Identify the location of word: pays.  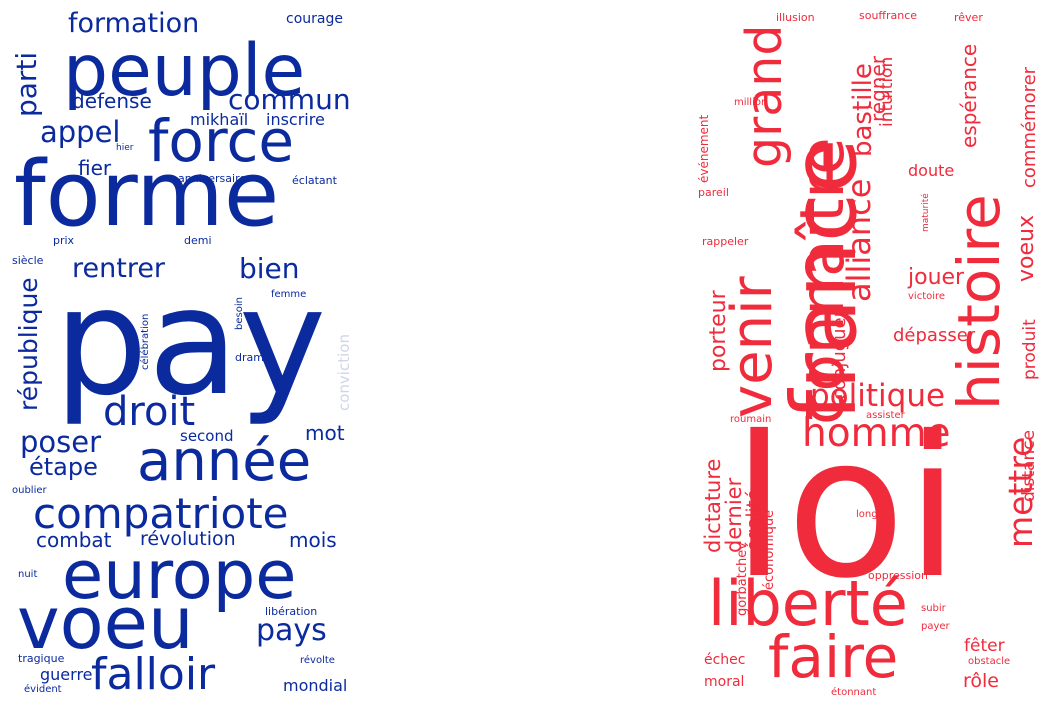
(291, 630).